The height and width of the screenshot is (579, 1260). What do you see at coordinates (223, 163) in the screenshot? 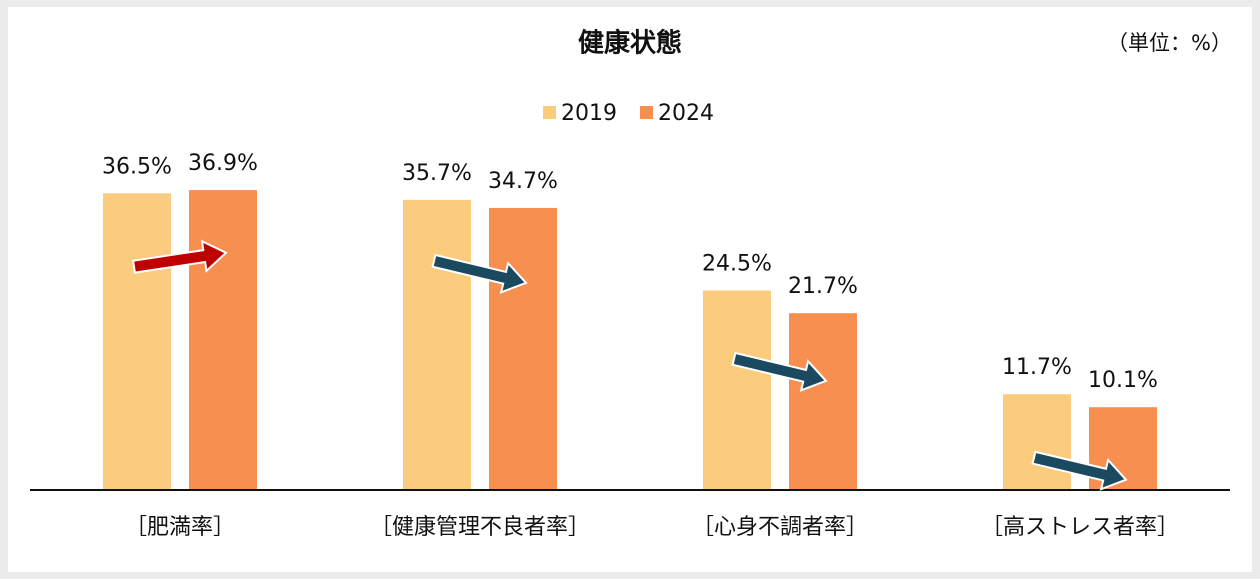
I see `value-label: 36.9%` at bounding box center [223, 163].